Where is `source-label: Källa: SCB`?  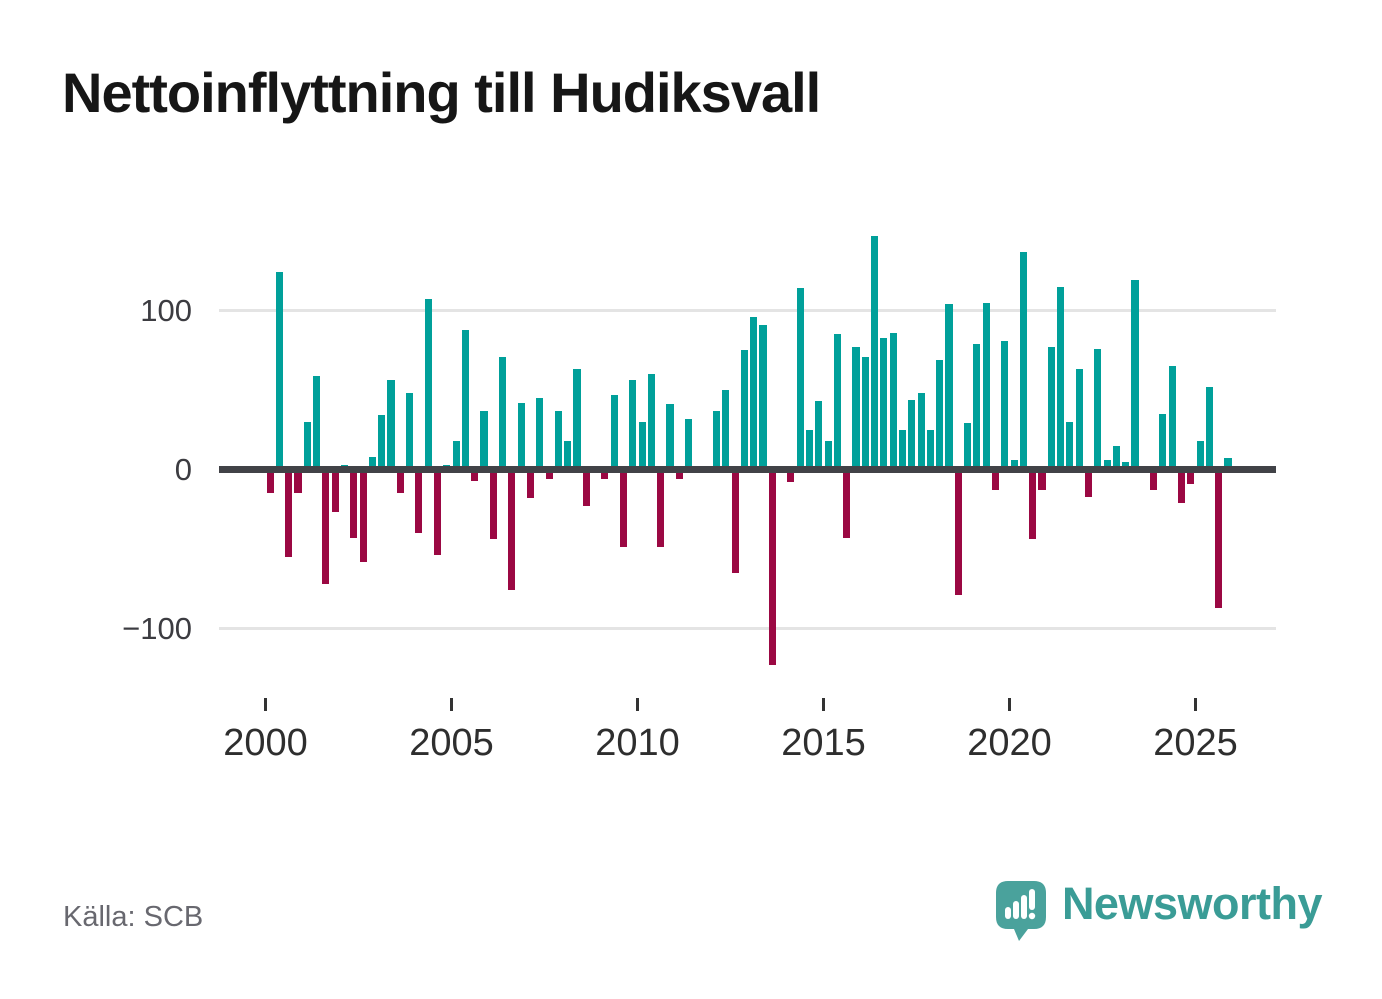
source-label: Källa: SCB is located at coordinates (133, 917).